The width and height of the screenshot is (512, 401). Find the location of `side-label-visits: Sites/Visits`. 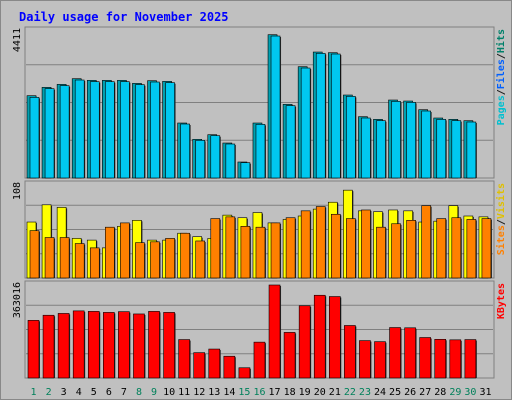

side-label-visits: Sites/Visits is located at coordinates (501, 219).